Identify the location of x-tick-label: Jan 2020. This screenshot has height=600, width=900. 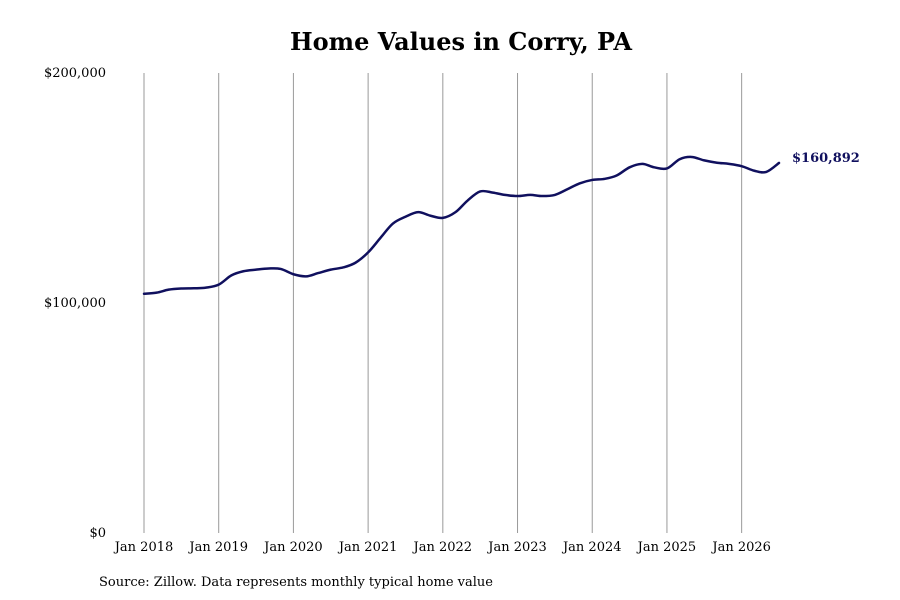
(292, 547).